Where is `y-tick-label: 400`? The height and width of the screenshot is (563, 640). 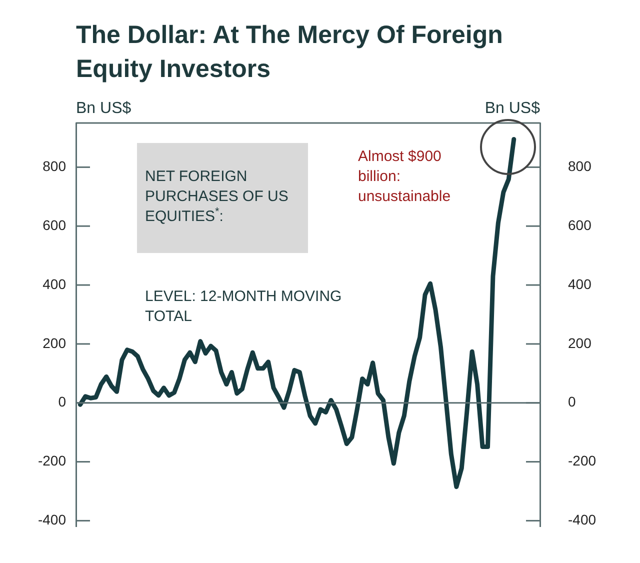
y-tick-label: 400 is located at coordinates (54, 284).